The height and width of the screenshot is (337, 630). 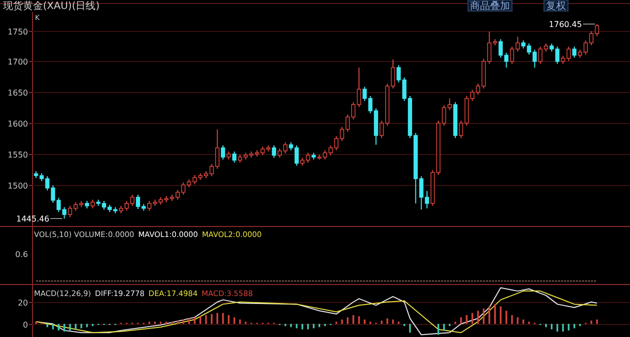 I want to click on y-tick-label: 20, so click(x=23, y=303).